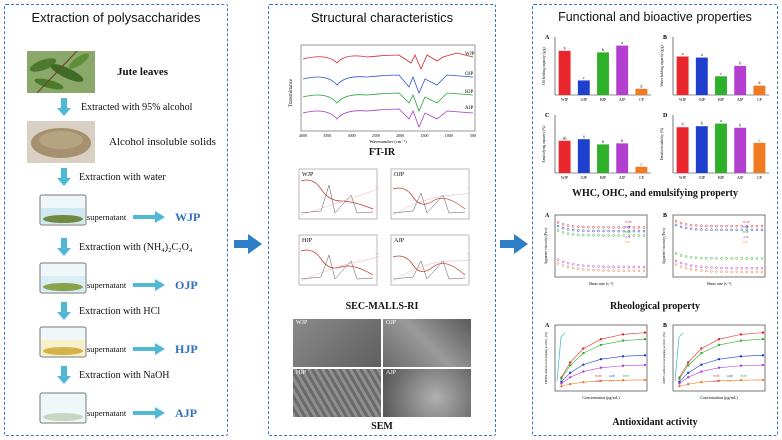 The width and height of the screenshot is (782, 440). I want to click on bar-category-label: HJP, so click(721, 178).